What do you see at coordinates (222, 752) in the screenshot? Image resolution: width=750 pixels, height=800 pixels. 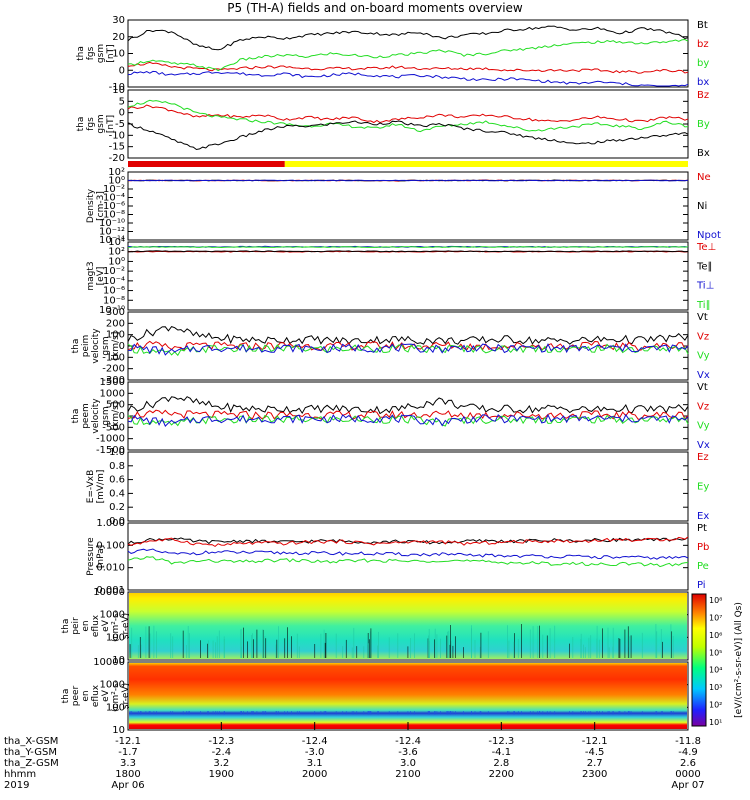 I see `xtick-label: -2.4` at bounding box center [222, 752].